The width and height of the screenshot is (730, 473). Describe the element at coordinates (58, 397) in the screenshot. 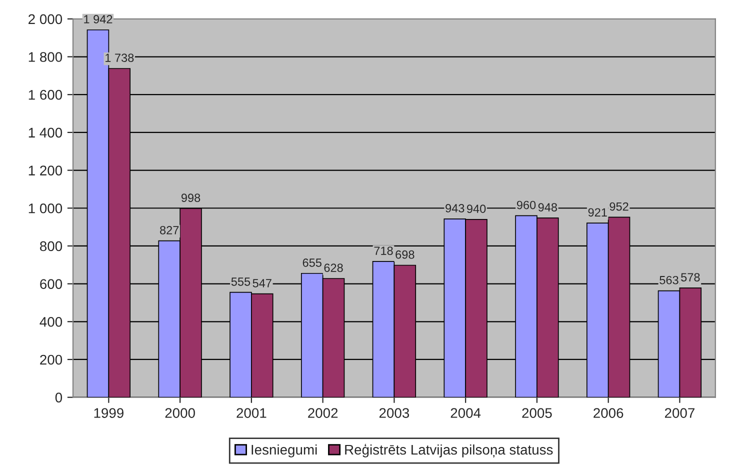

I see `y-tick-label: 0` at that location.